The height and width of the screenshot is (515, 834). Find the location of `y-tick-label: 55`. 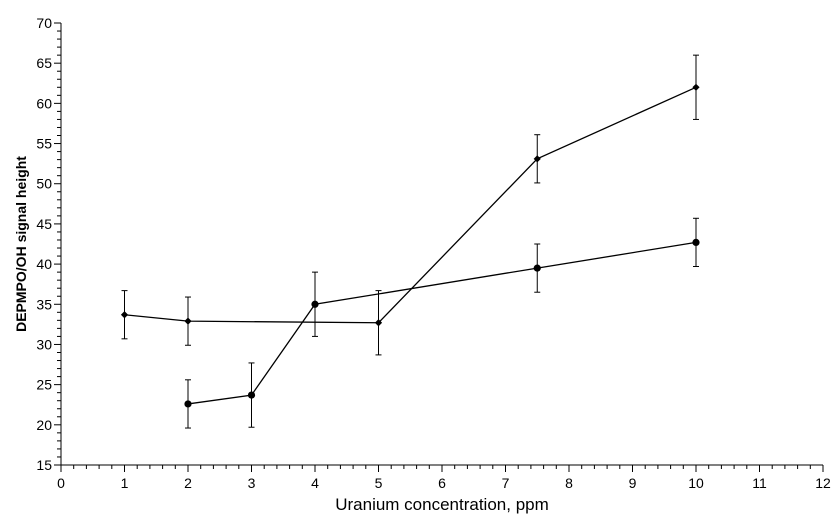

y-tick-label: 55 is located at coordinates (44, 144).